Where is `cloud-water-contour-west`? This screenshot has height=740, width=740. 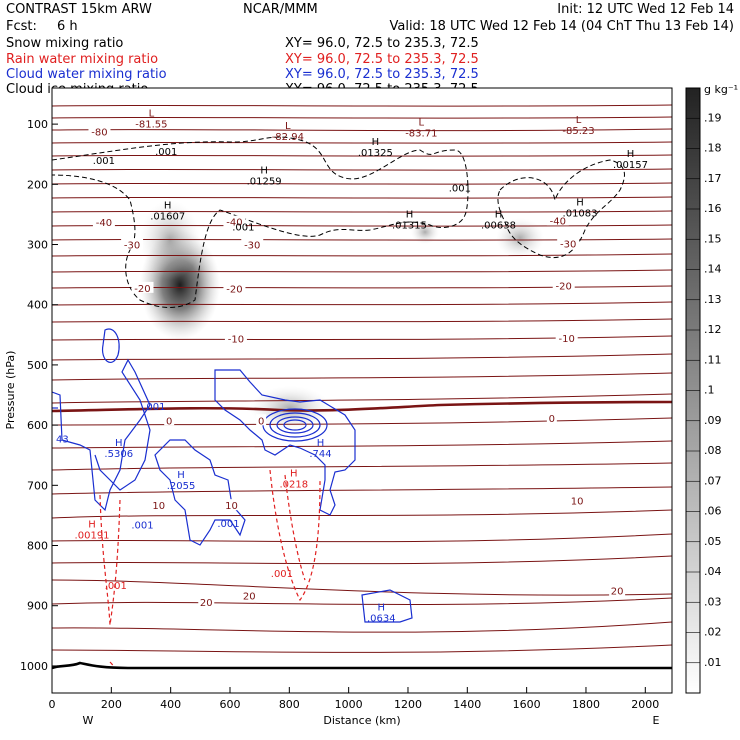
cloud-water-contour-west is located at coordinates (110, 345).